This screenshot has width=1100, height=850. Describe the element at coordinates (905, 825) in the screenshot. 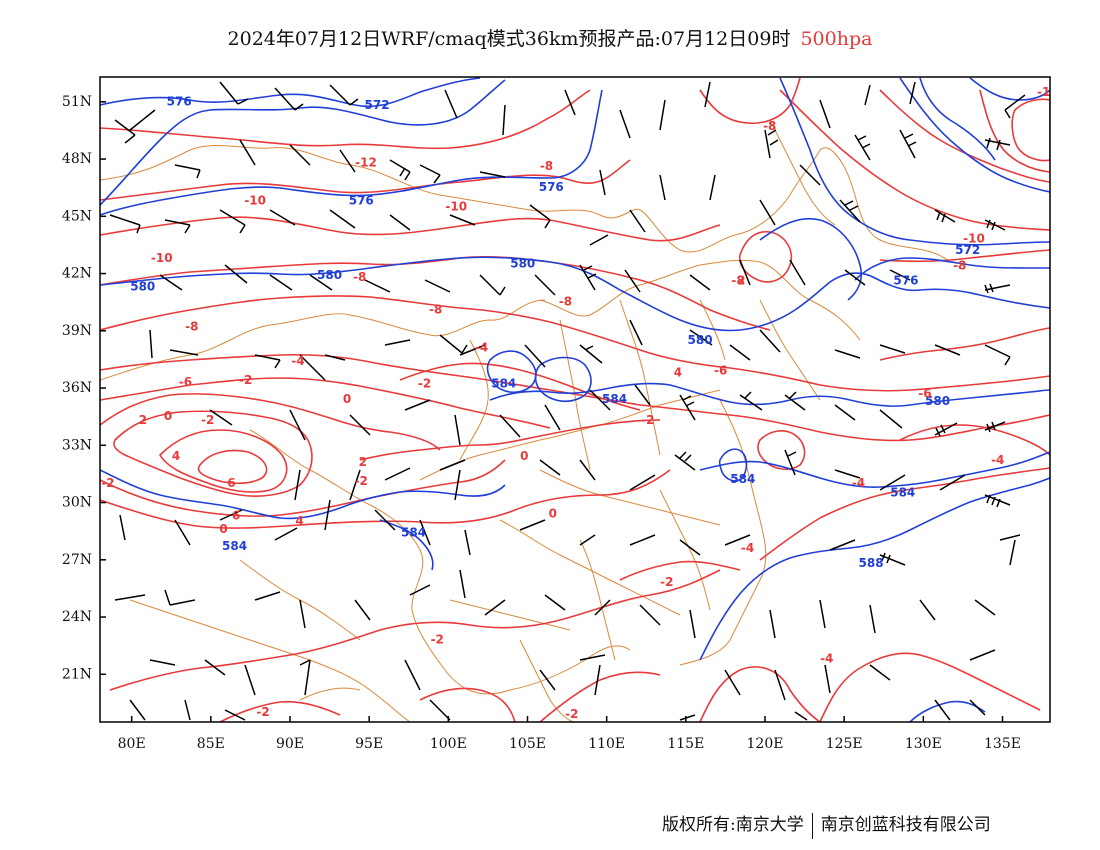

I see `copyright-right: 南京创蓝科技有限公司` at that location.